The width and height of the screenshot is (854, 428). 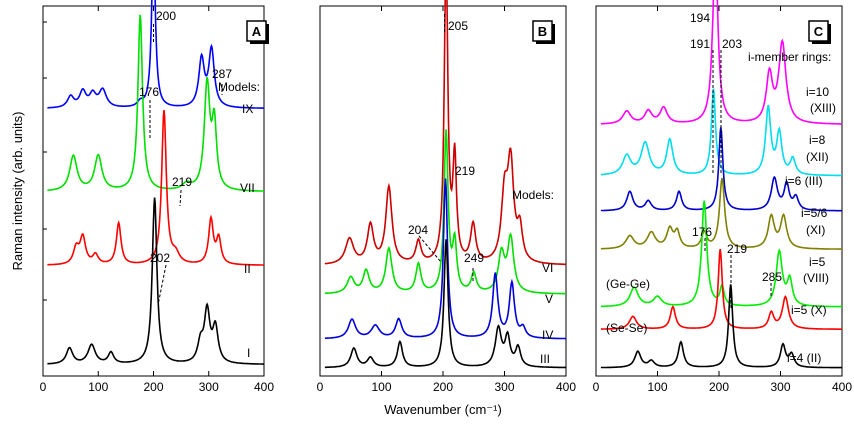 I want to click on panel-b-label: B, so click(x=542, y=31).